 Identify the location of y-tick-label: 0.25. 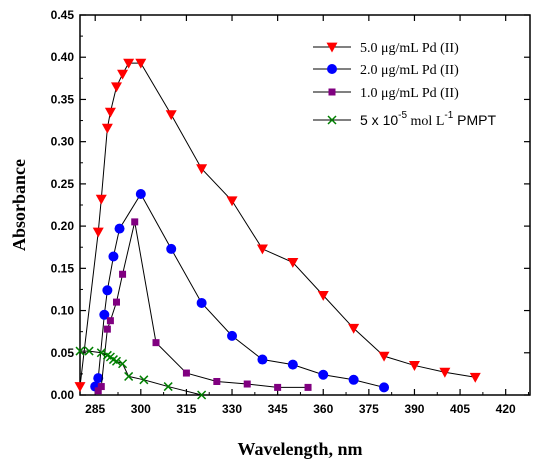
(63, 184).